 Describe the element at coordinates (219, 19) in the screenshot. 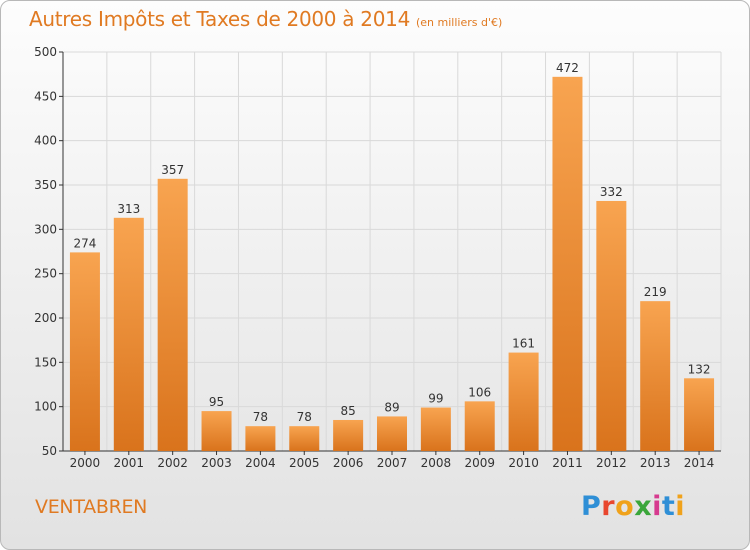

I see `title-text: Autres Impôts et Taxes de 2000 à 2014` at that location.